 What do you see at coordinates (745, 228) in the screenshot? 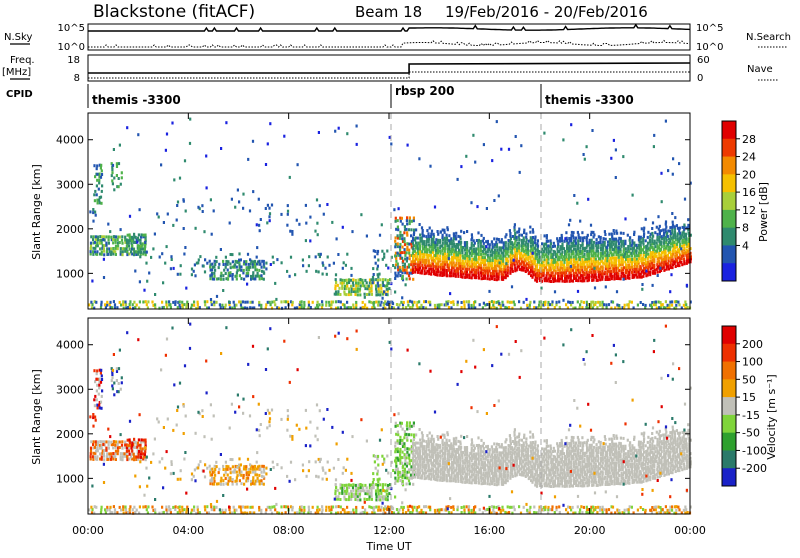
I see `colorbar-tick-label: 8` at bounding box center [745, 228].